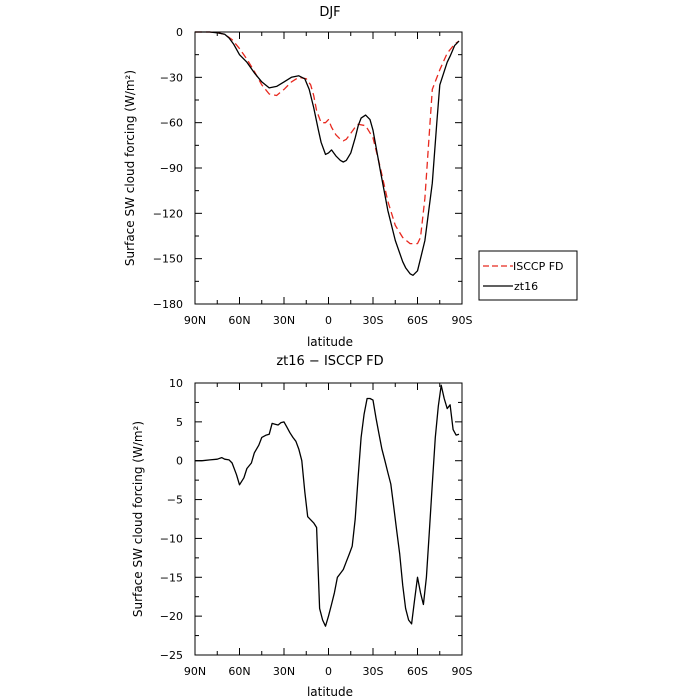 This screenshot has height=700, width=700. Describe the element at coordinates (176, 383) in the screenshot. I see `y-tick-label: 10` at that location.